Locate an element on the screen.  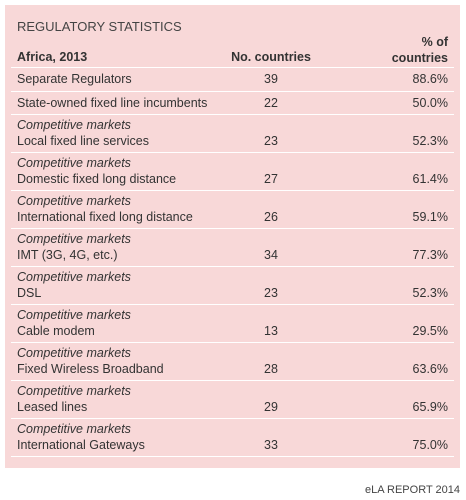
percent-cell: 29.5% is located at coordinates (430, 331).